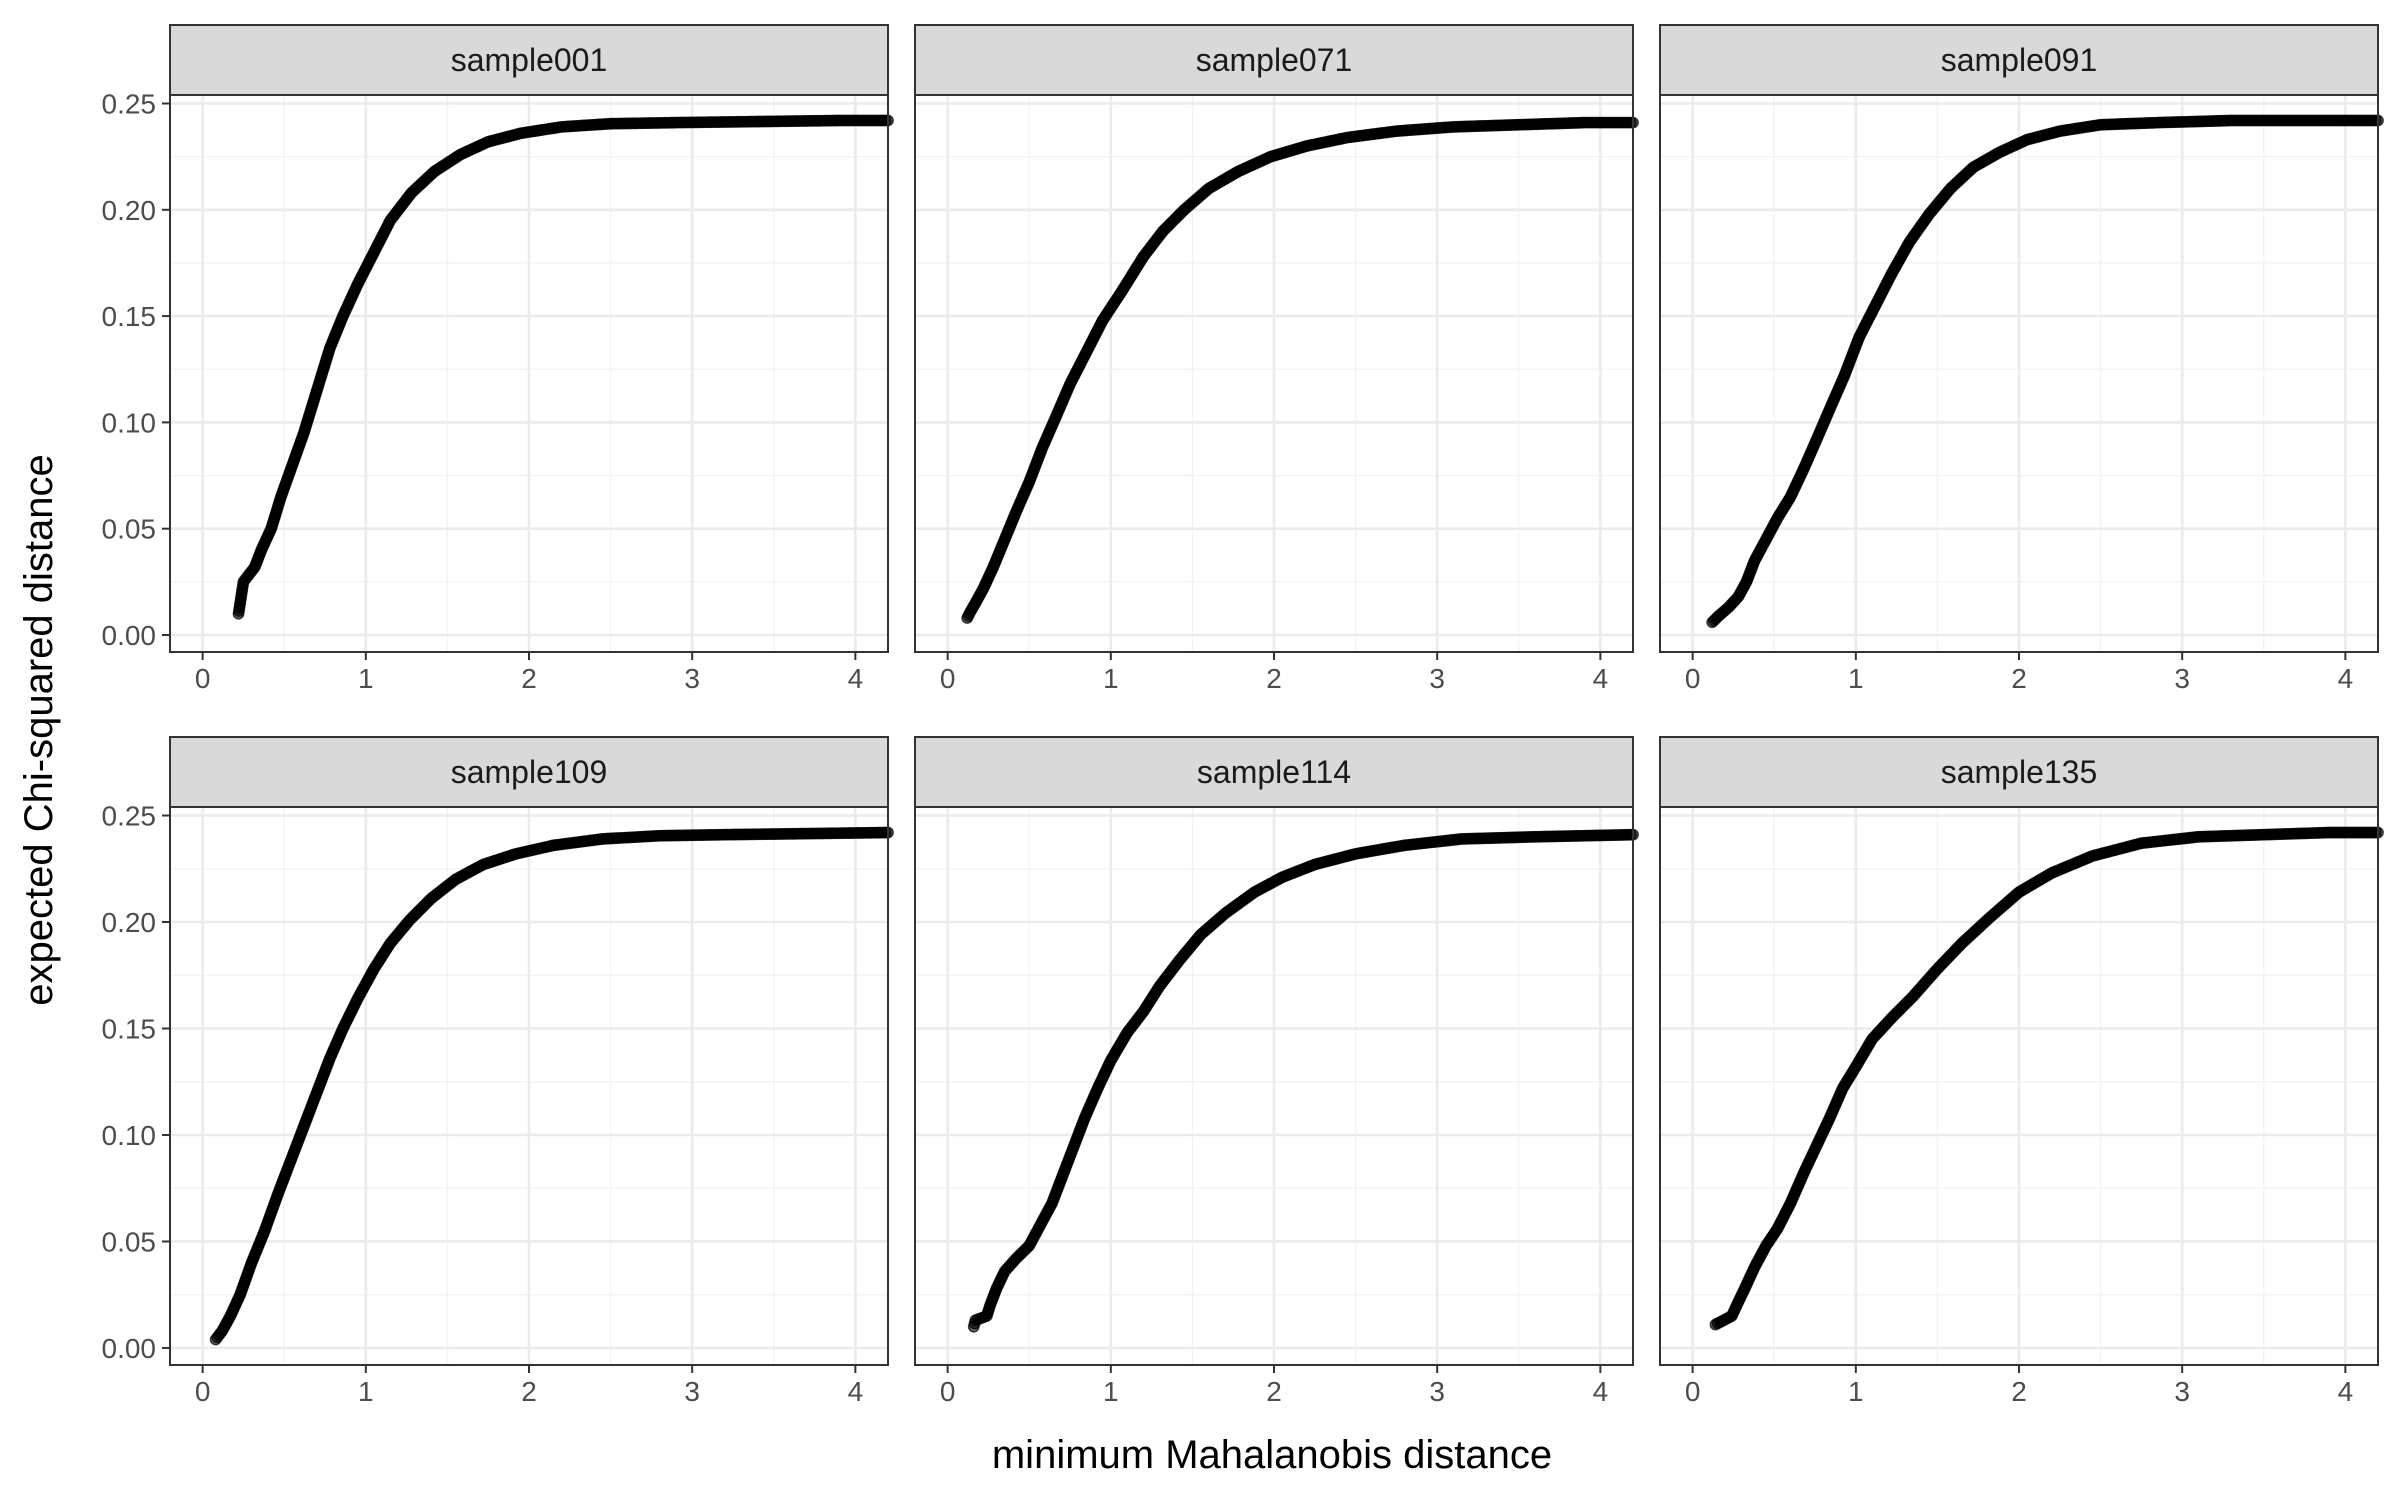  I want to click on facet-strip-label: sample114, so click(1274, 772).